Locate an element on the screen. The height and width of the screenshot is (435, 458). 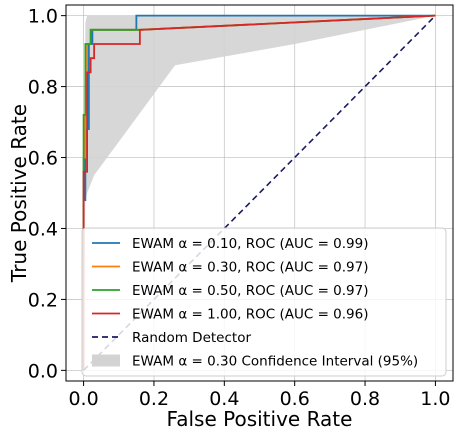
legend-label-1: EWAM α = 0.30, ROC (AUC = 0.97) is located at coordinates (250, 268).